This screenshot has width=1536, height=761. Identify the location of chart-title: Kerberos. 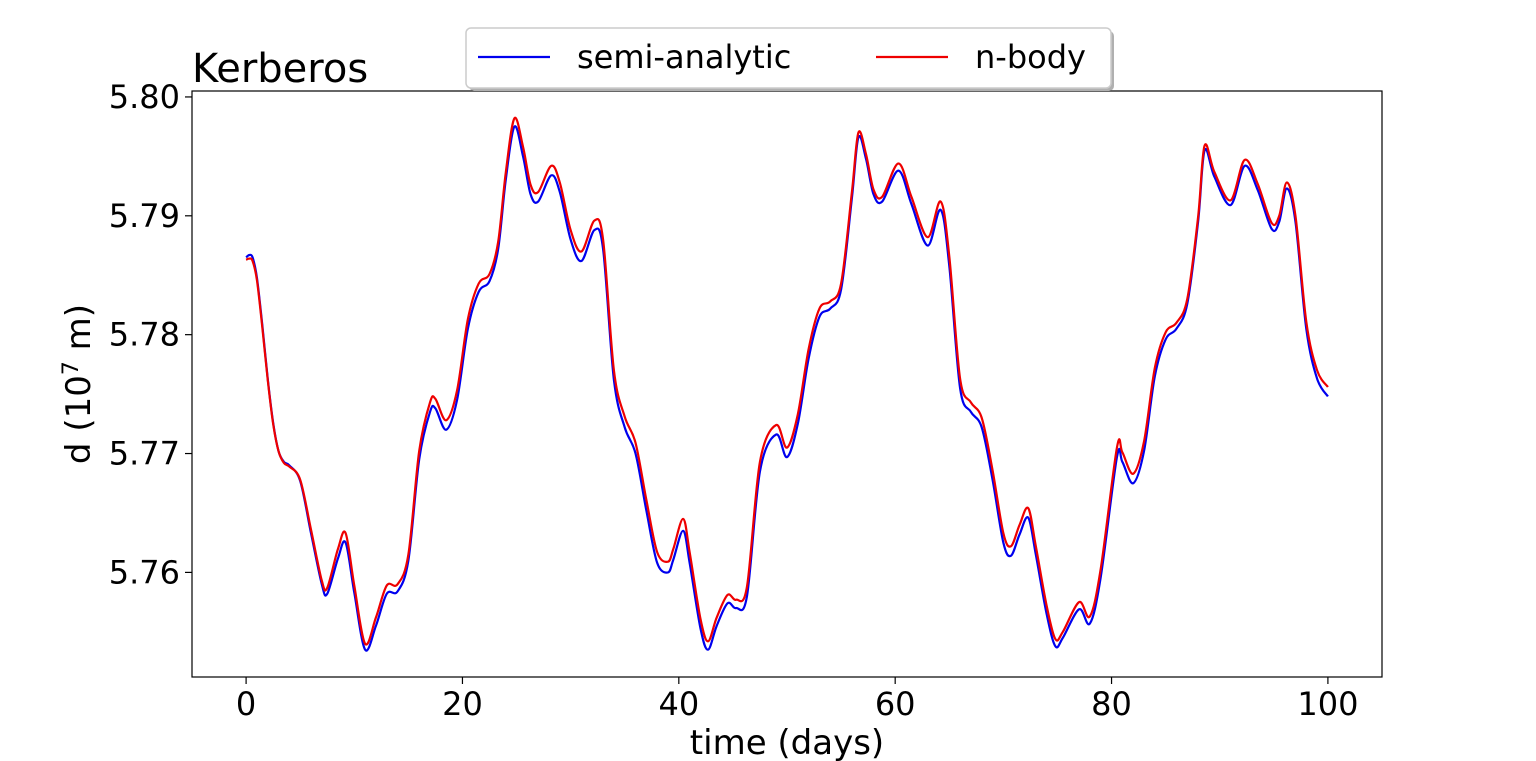
(280, 69).